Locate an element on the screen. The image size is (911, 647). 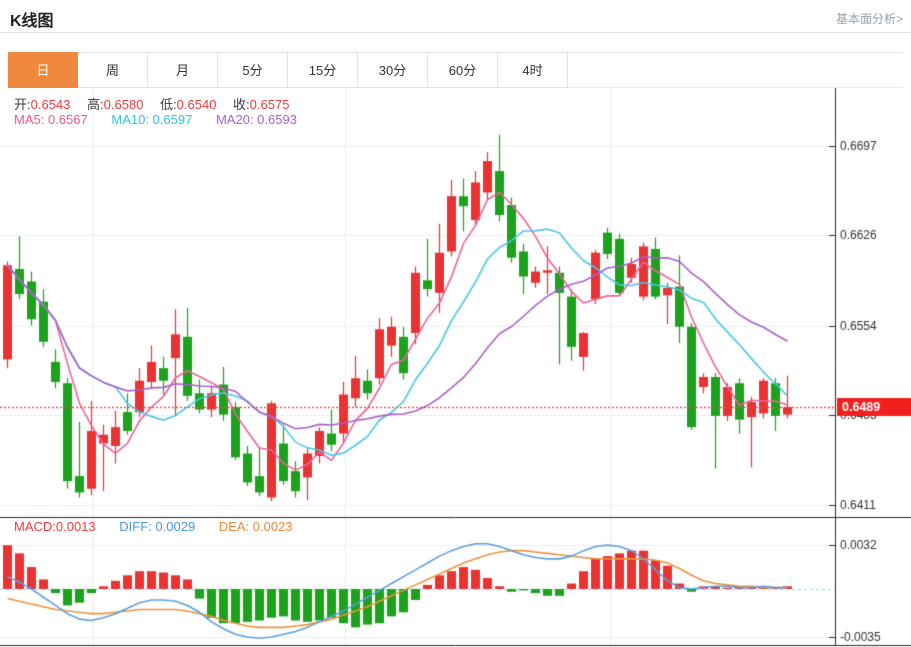
low-label: 低: is located at coordinates (168, 104).